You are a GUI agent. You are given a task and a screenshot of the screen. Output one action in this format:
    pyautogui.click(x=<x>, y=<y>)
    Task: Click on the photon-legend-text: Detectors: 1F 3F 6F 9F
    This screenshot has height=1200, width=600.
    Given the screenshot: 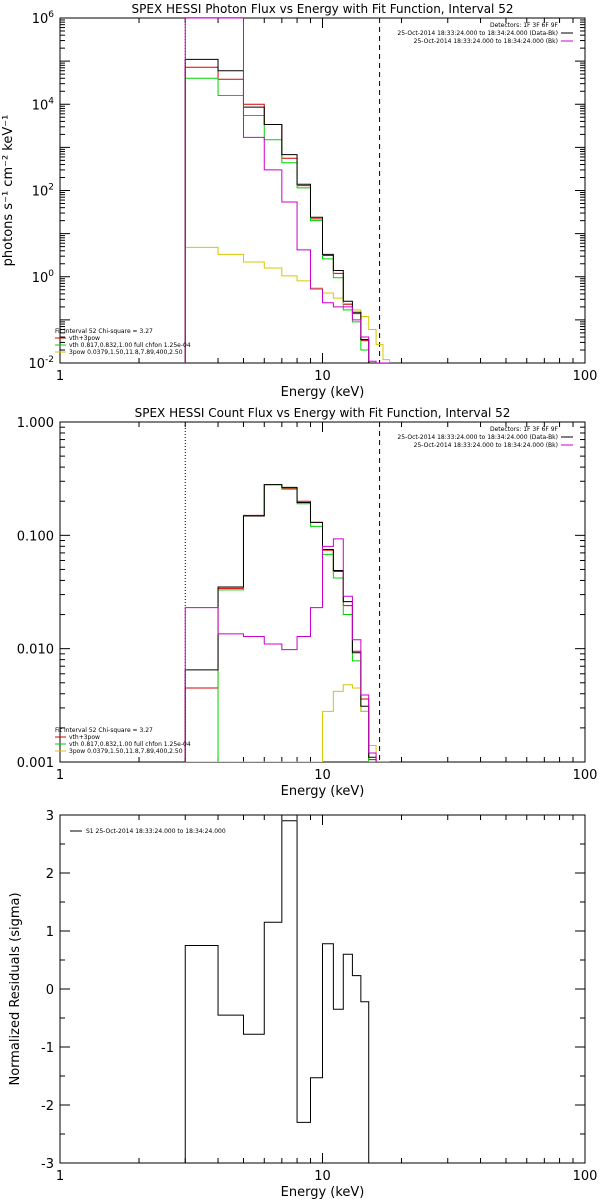 What is the action you would take?
    pyautogui.click(x=524, y=25)
    